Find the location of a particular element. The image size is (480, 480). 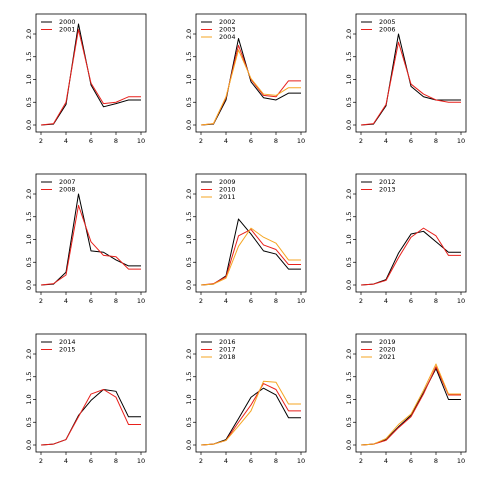

legend-label: 2002 is located at coordinates (227, 22).